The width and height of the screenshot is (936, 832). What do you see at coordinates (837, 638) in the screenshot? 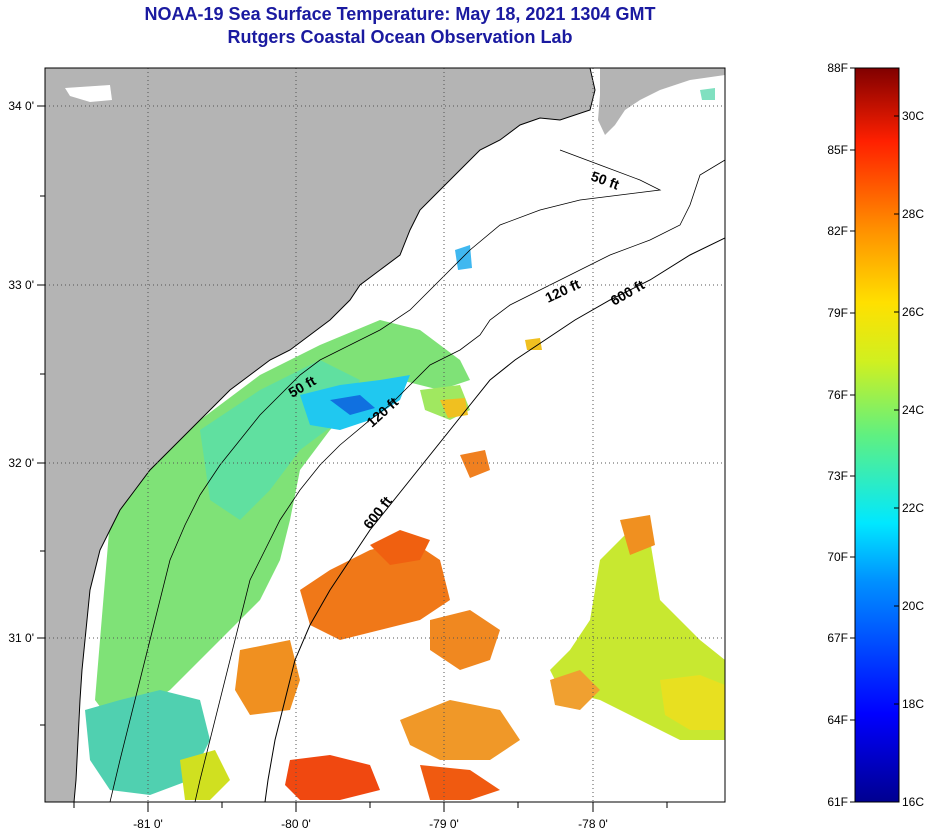
I see `colorbar-label-f: 67F` at bounding box center [837, 638].